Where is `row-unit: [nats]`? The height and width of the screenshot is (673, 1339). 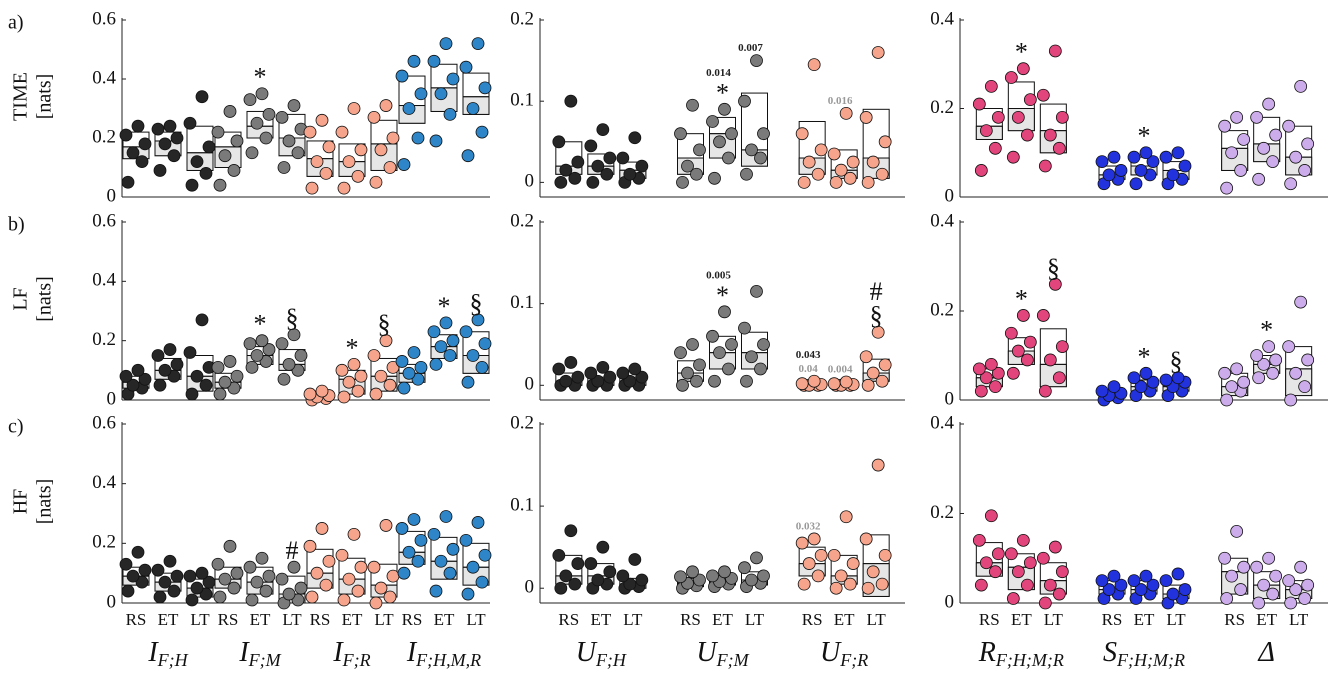 row-unit: [nats] is located at coordinates (45, 299).